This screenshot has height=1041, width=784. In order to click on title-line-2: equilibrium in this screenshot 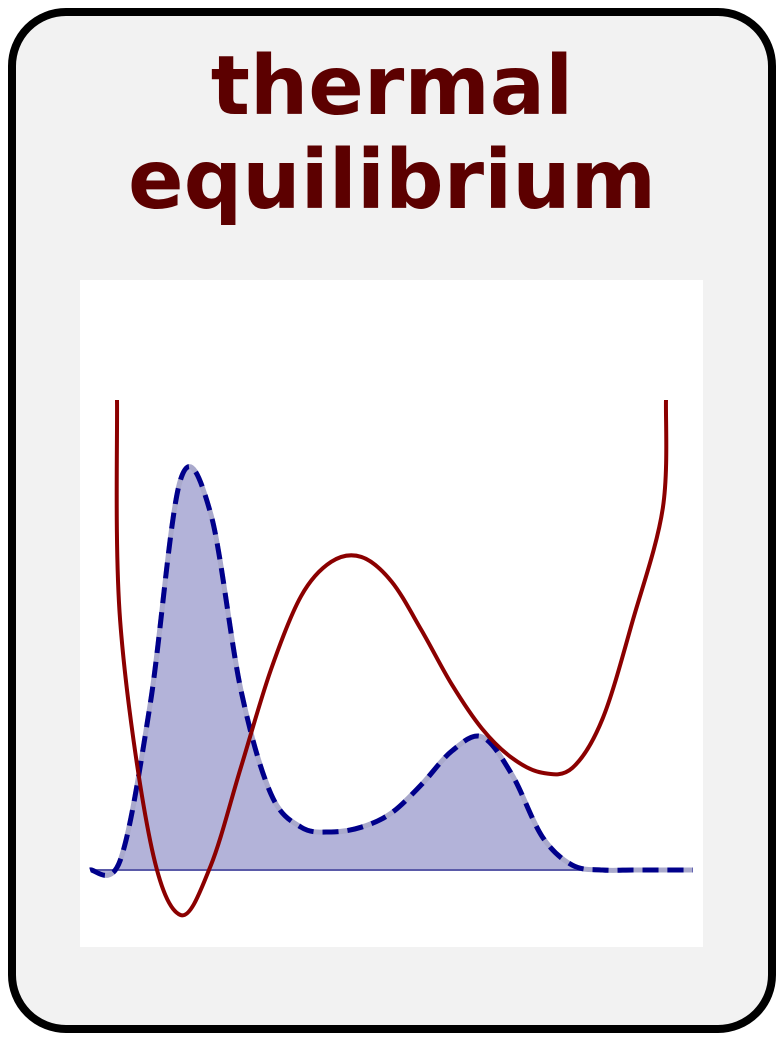, I will do `click(392, 180)`.